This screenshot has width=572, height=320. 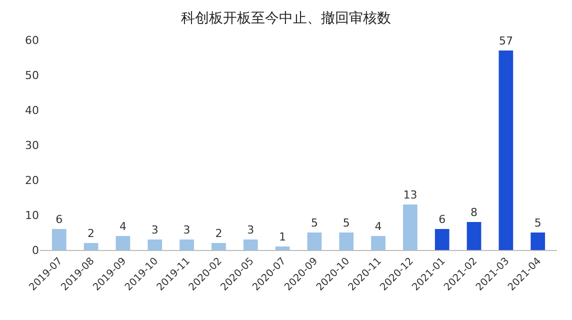 What do you see at coordinates (410, 195) in the screenshot?
I see `data-label: 13` at bounding box center [410, 195].